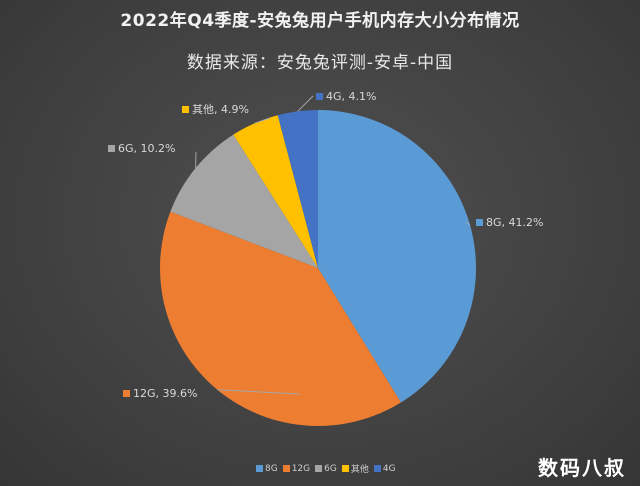 The image size is (640, 486). Describe the element at coordinates (389, 468) in the screenshot. I see `legend-label: 4G` at that location.